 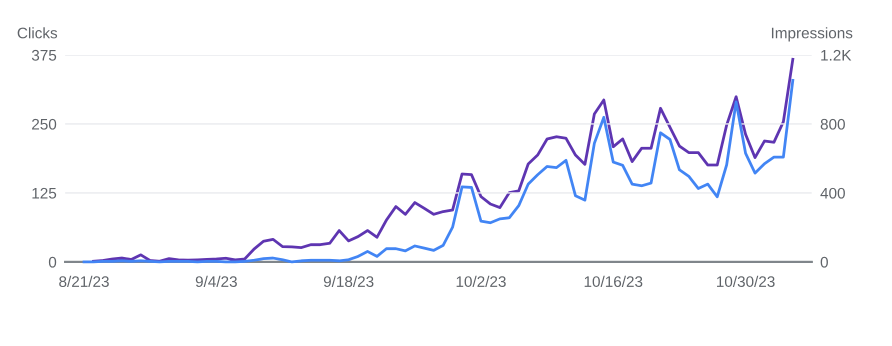 I want to click on y-tick-label: 0, so click(x=52, y=262).